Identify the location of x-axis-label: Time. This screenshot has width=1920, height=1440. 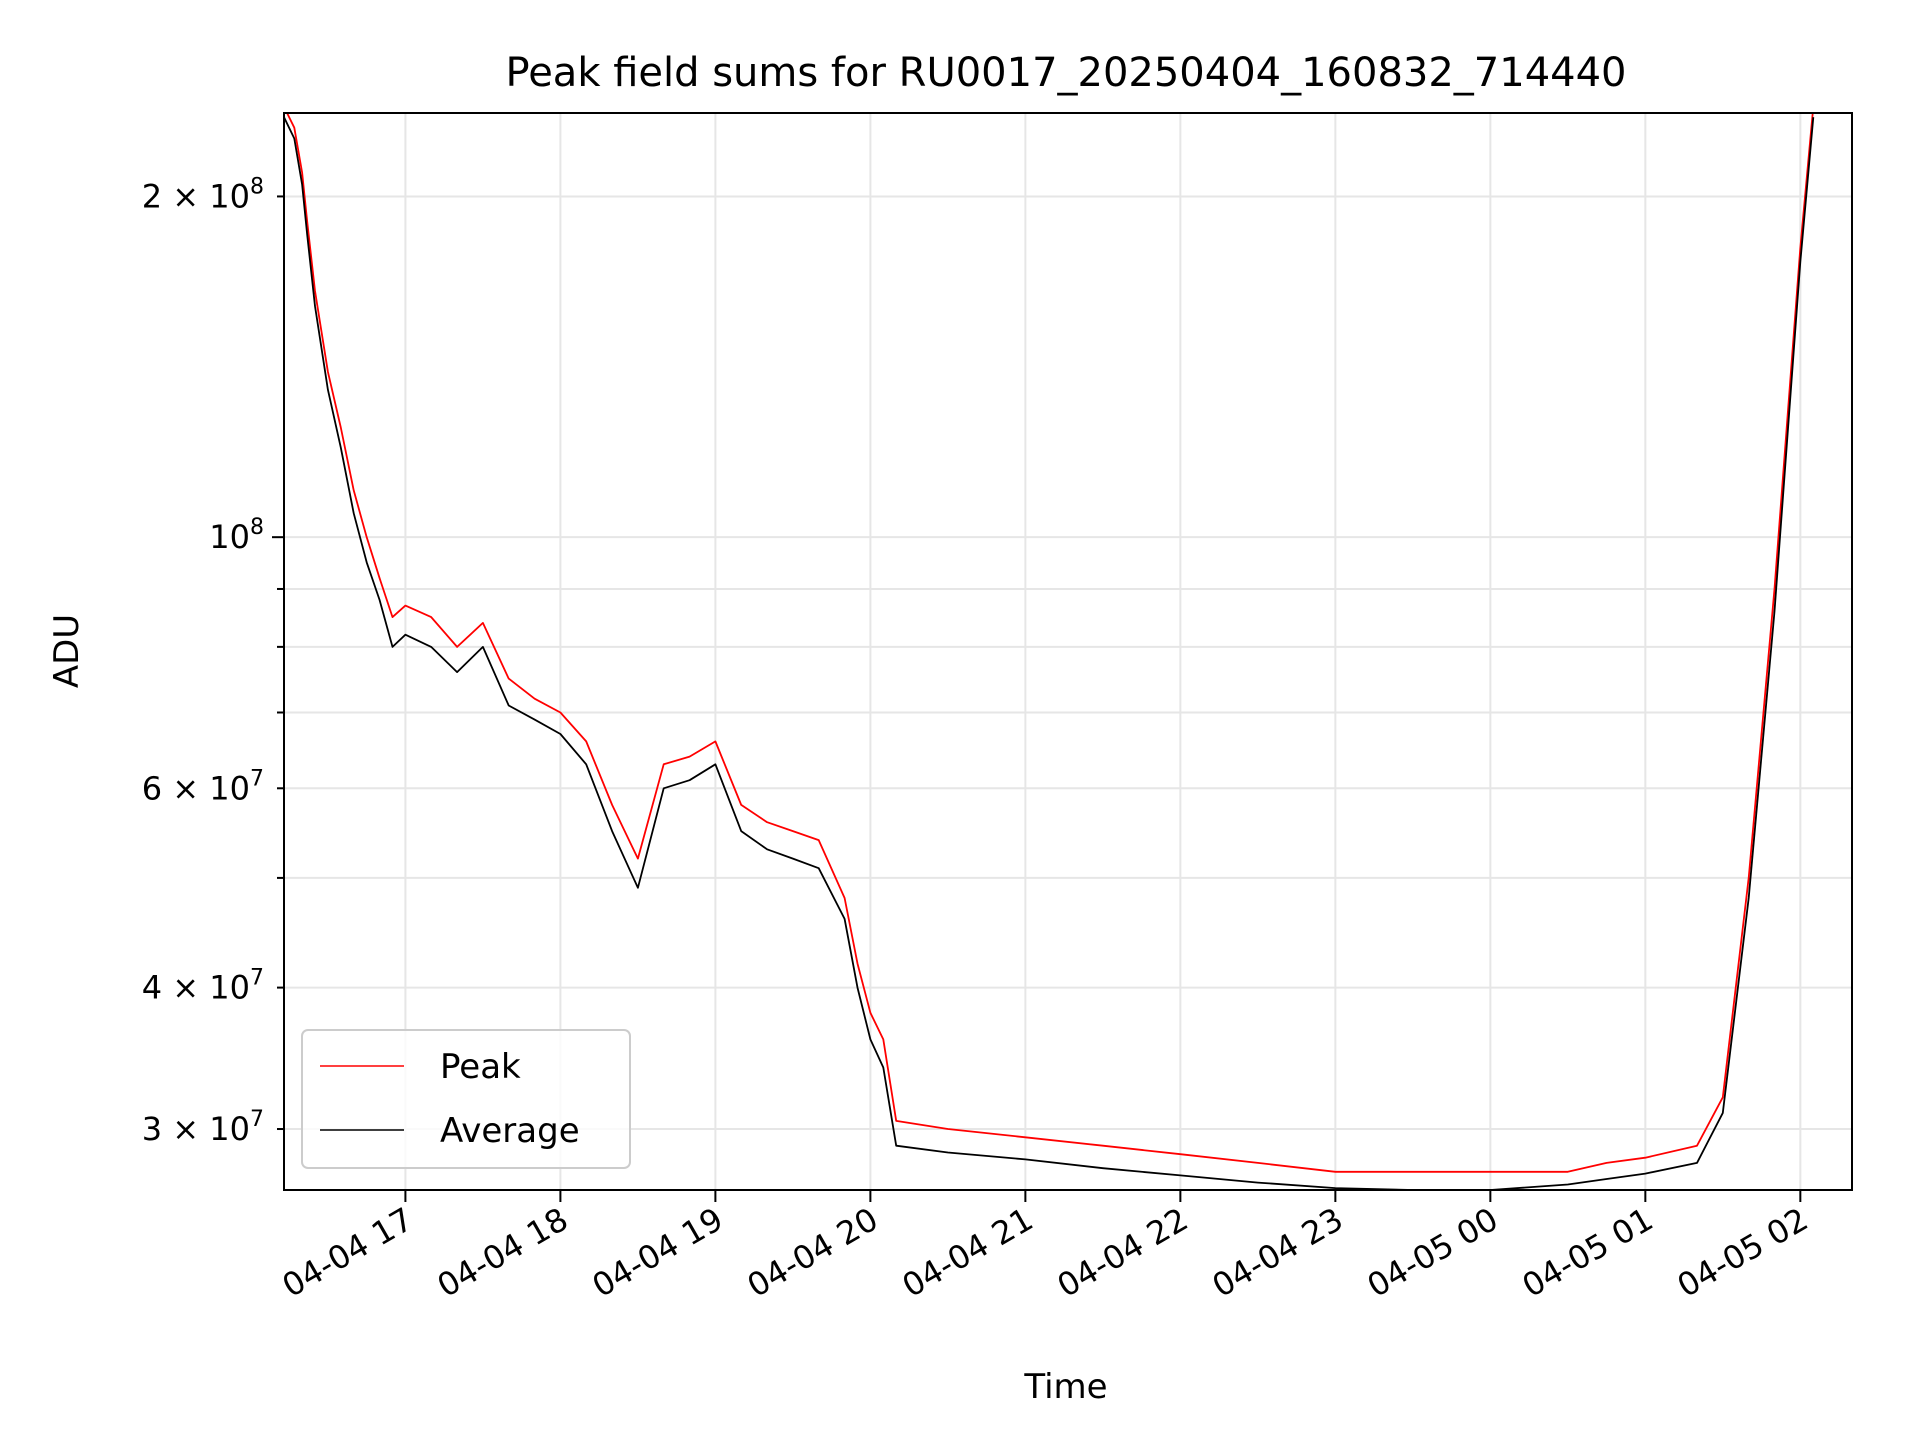
(1065, 1387).